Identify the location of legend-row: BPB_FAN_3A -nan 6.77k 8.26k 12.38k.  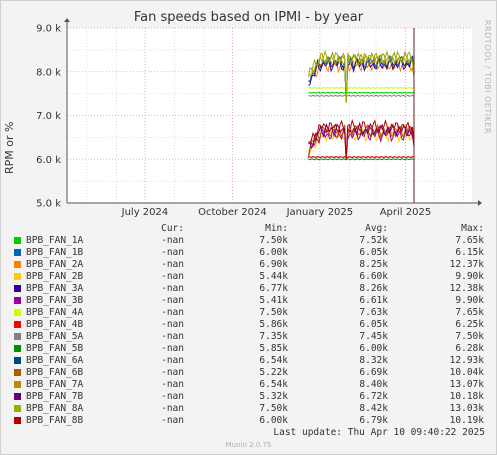
(248, 289).